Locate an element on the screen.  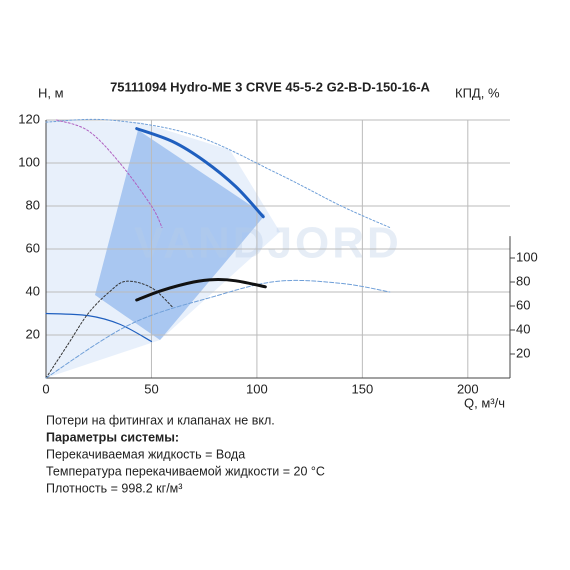
y-tick-label: 60 is located at coordinates (33, 247).